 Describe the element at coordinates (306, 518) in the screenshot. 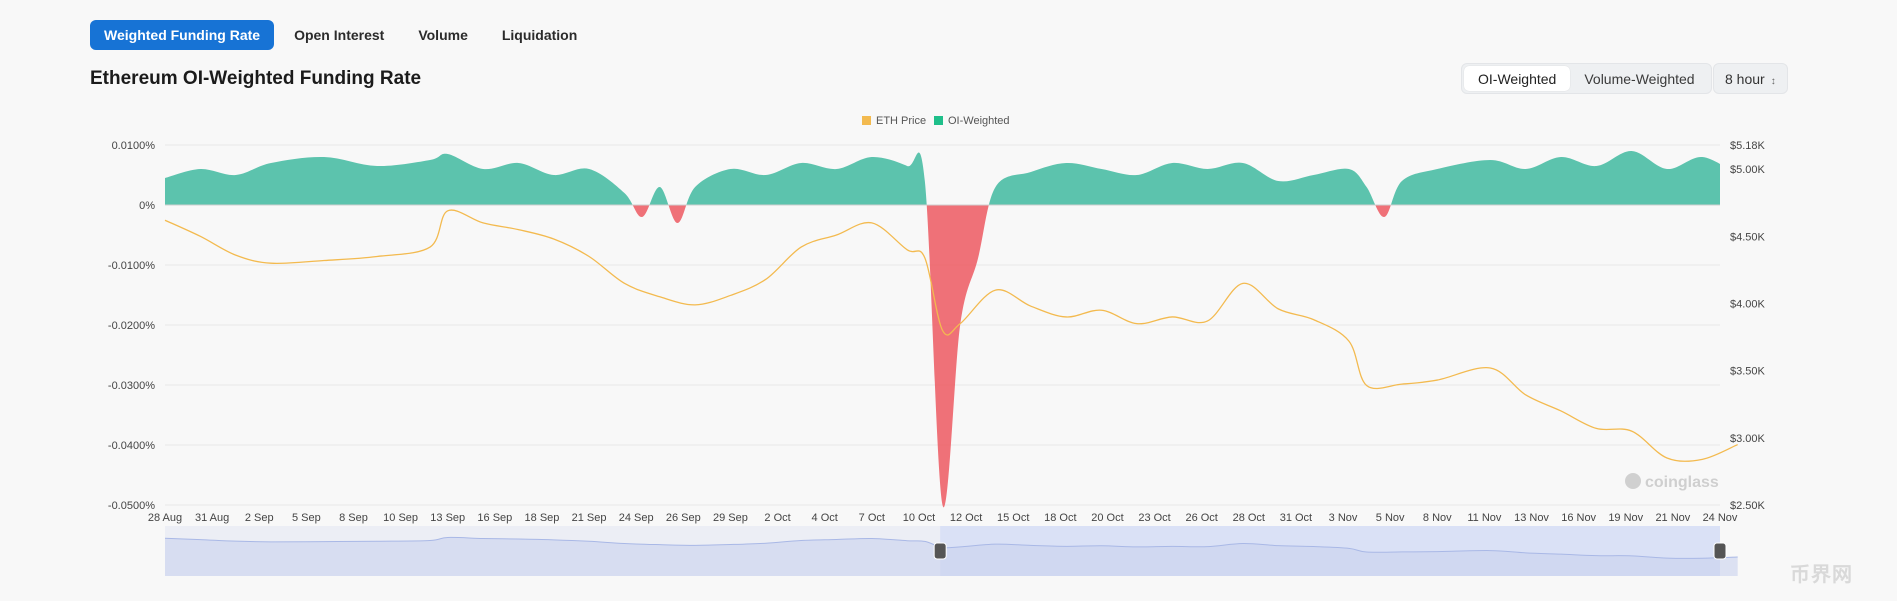

I see `x-tick-label: 5 Sep` at that location.